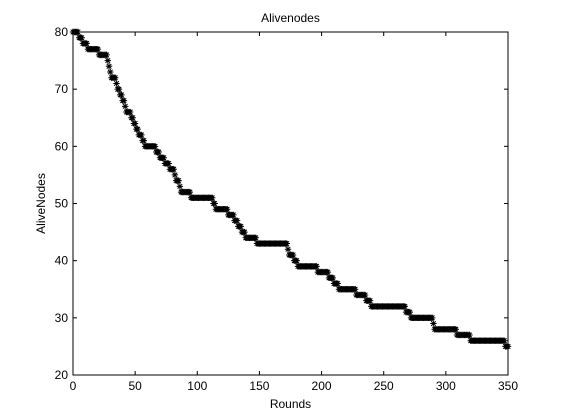 This screenshot has height=420, width=561. What do you see at coordinates (135, 386) in the screenshot?
I see `x-tick-label: 50` at bounding box center [135, 386].